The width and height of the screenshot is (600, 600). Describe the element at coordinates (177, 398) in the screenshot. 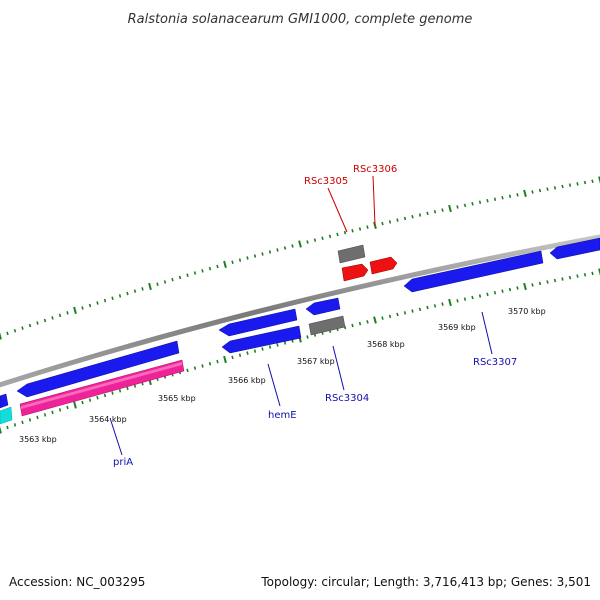

I see `kbp-label: 3565 kbp` at that location.